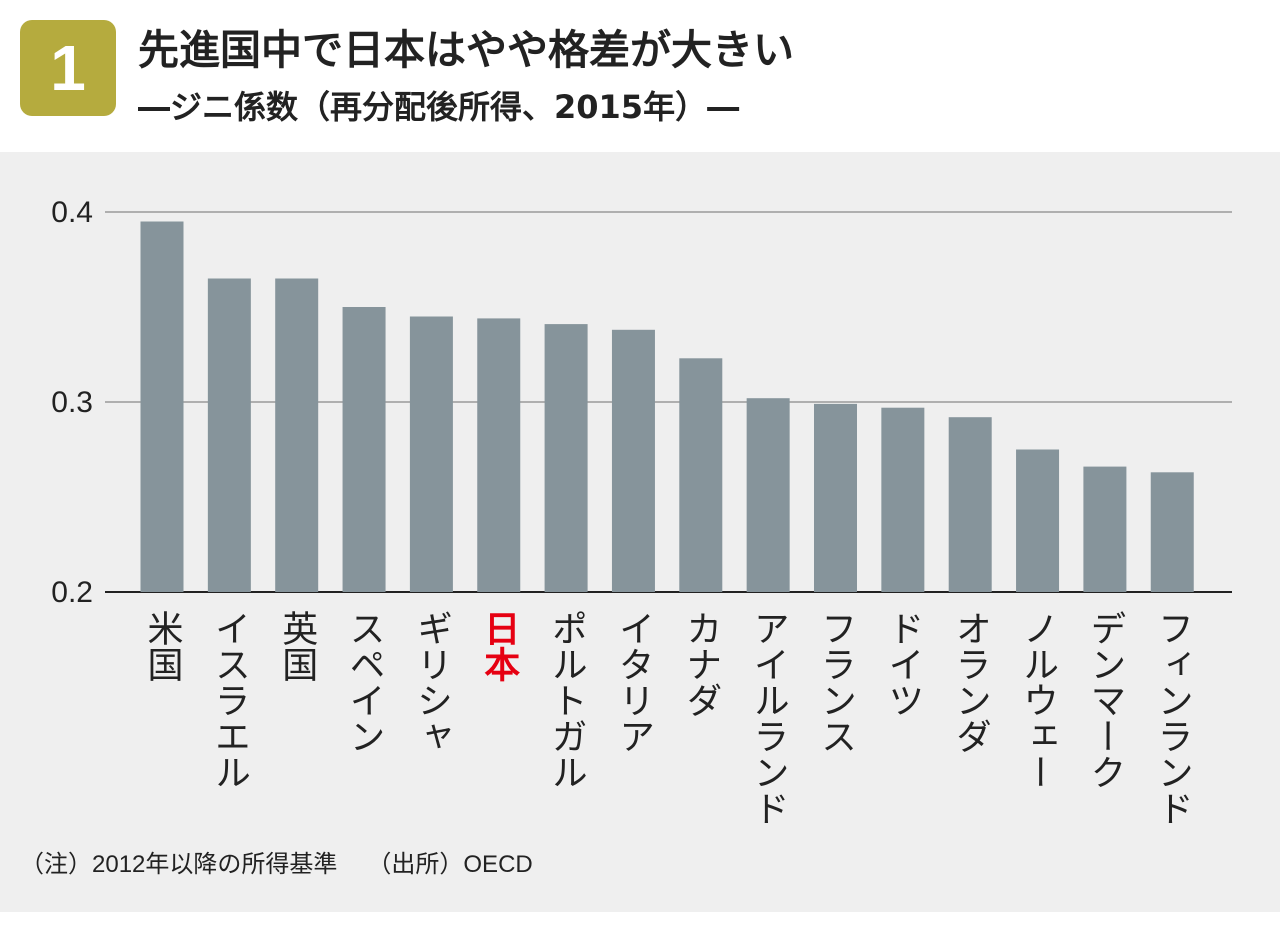 The width and height of the screenshot is (1280, 932). I want to click on chart-footnote: （注）2012年以降の所得基準 （出所）OECD, so click(276, 861).